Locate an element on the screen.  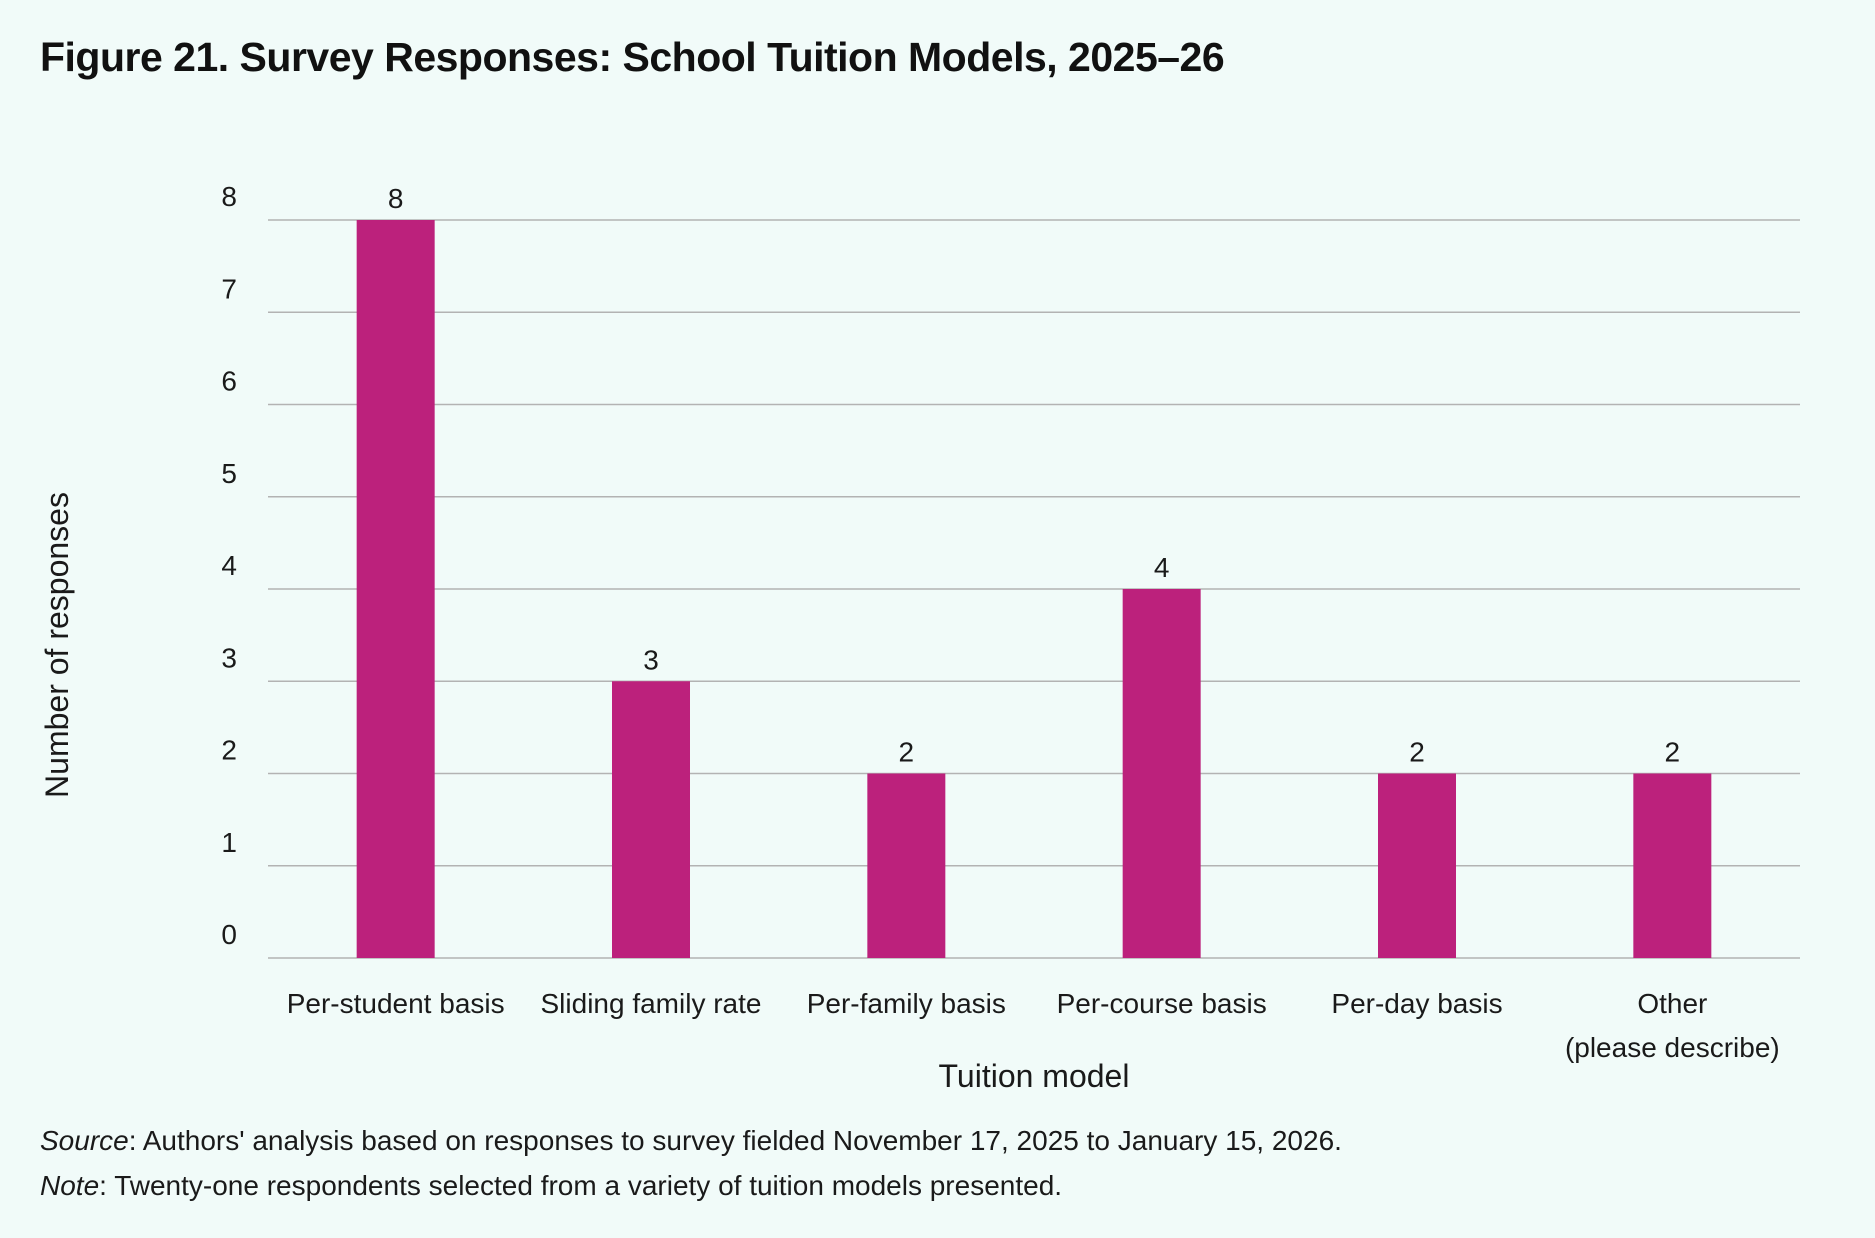
y-tick-label: 5 is located at coordinates (229, 473).